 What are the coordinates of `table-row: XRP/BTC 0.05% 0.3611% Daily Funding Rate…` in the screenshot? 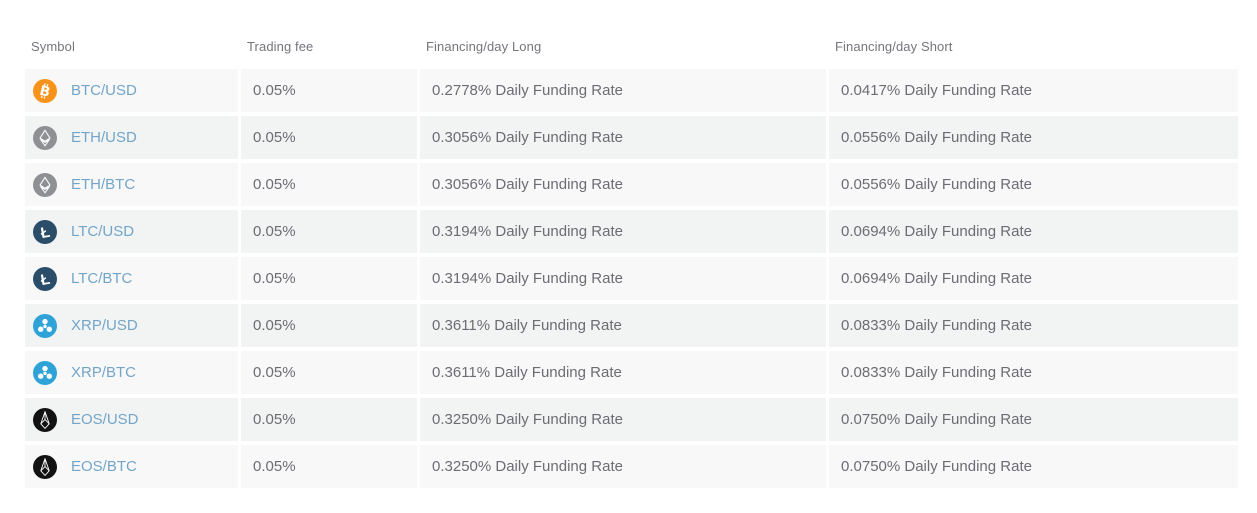 It's located at (631, 372).